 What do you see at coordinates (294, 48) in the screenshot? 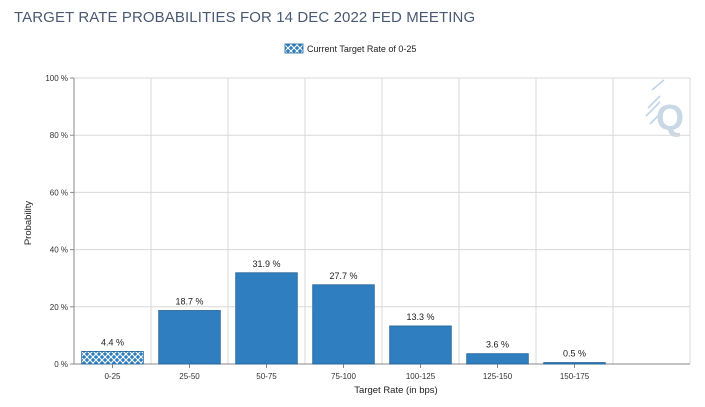
I see `legend-swatch` at bounding box center [294, 48].